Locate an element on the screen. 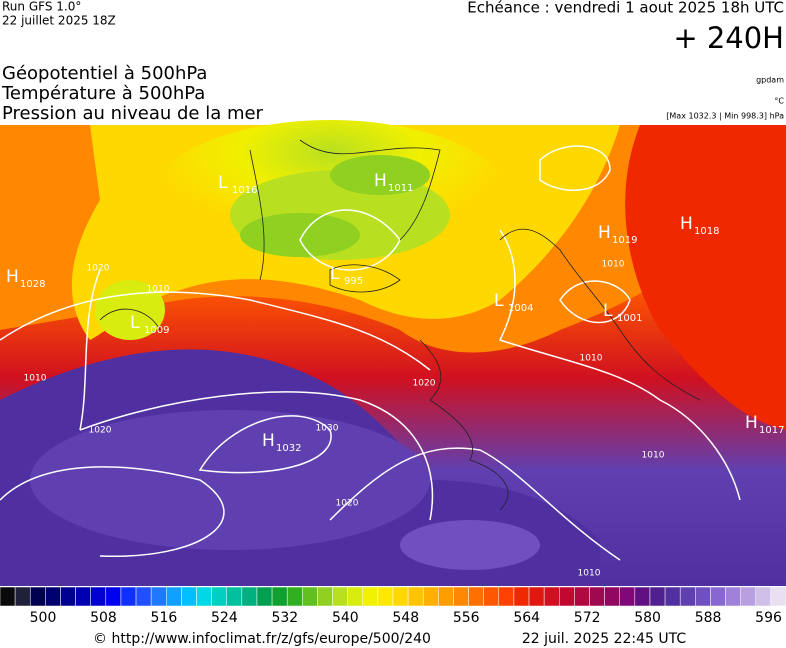  title: Pression au niveau de la mer is located at coordinates (133, 113).